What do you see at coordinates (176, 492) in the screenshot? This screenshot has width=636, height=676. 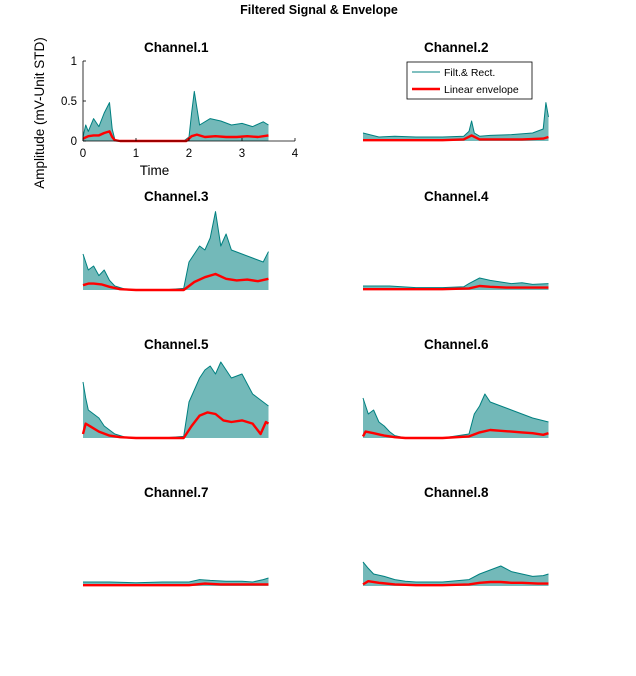 I see `panel-title: Channel.7` at bounding box center [176, 492].